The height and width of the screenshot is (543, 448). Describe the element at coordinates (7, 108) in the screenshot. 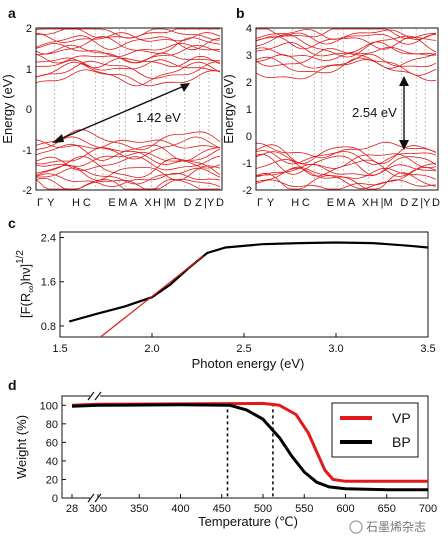

I see `panel-a-ylabel: Energy (eV)` at that location.